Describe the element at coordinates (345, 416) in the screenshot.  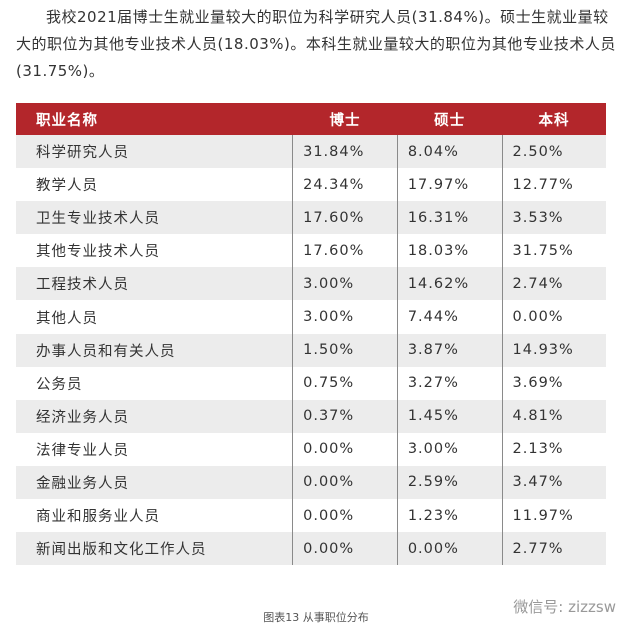
I see `value-cell: 0.37%` at that location.